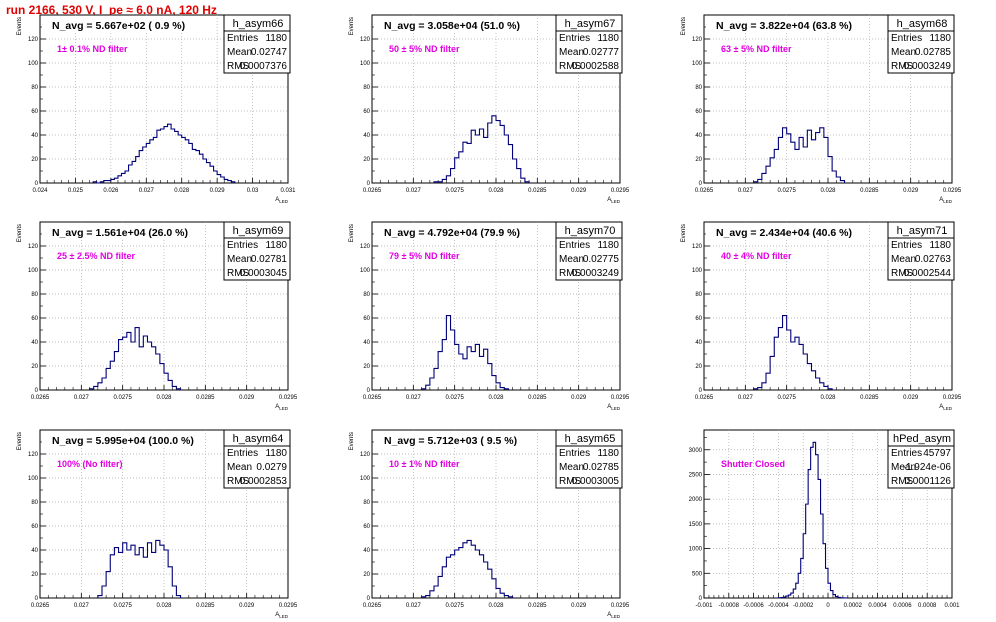  Describe the element at coordinates (82, 606) in the screenshot. I see `x-tick-label: 0.027` at that location.